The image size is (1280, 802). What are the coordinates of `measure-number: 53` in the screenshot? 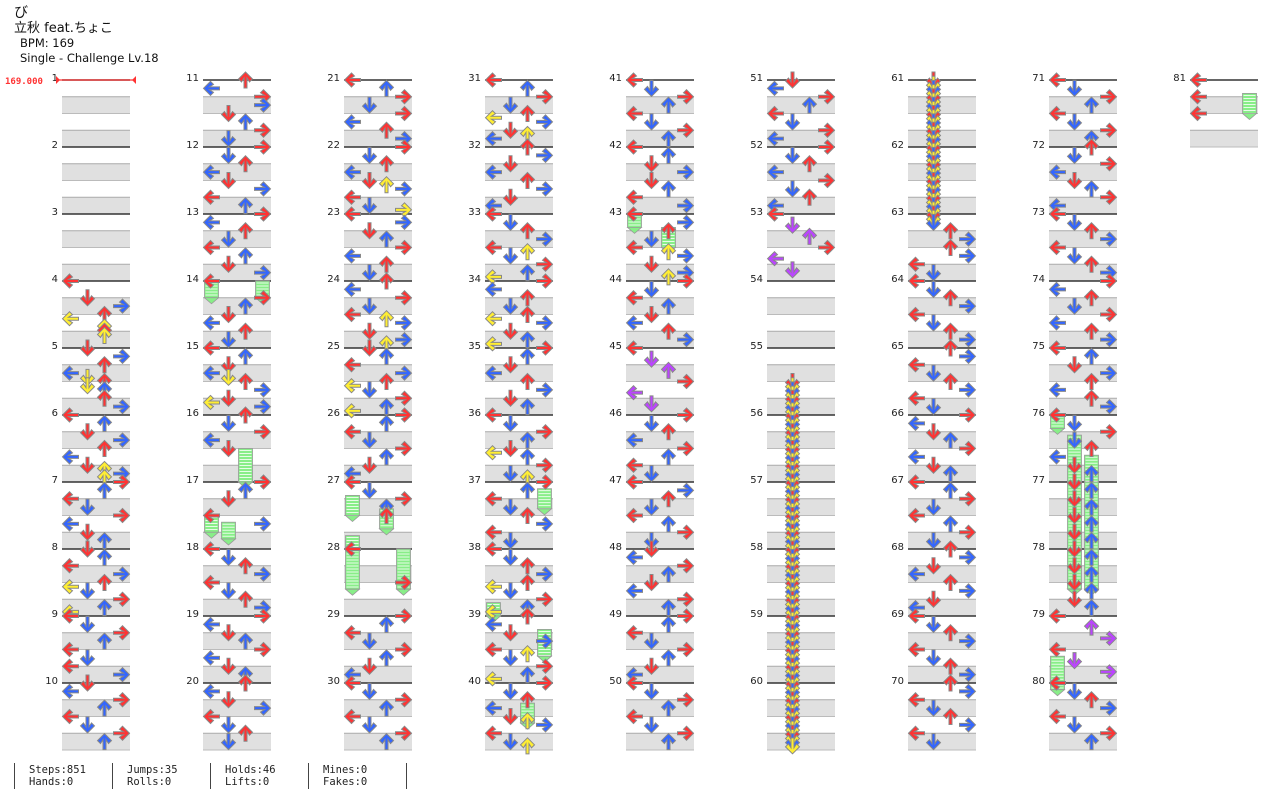 It's located at (756, 212).